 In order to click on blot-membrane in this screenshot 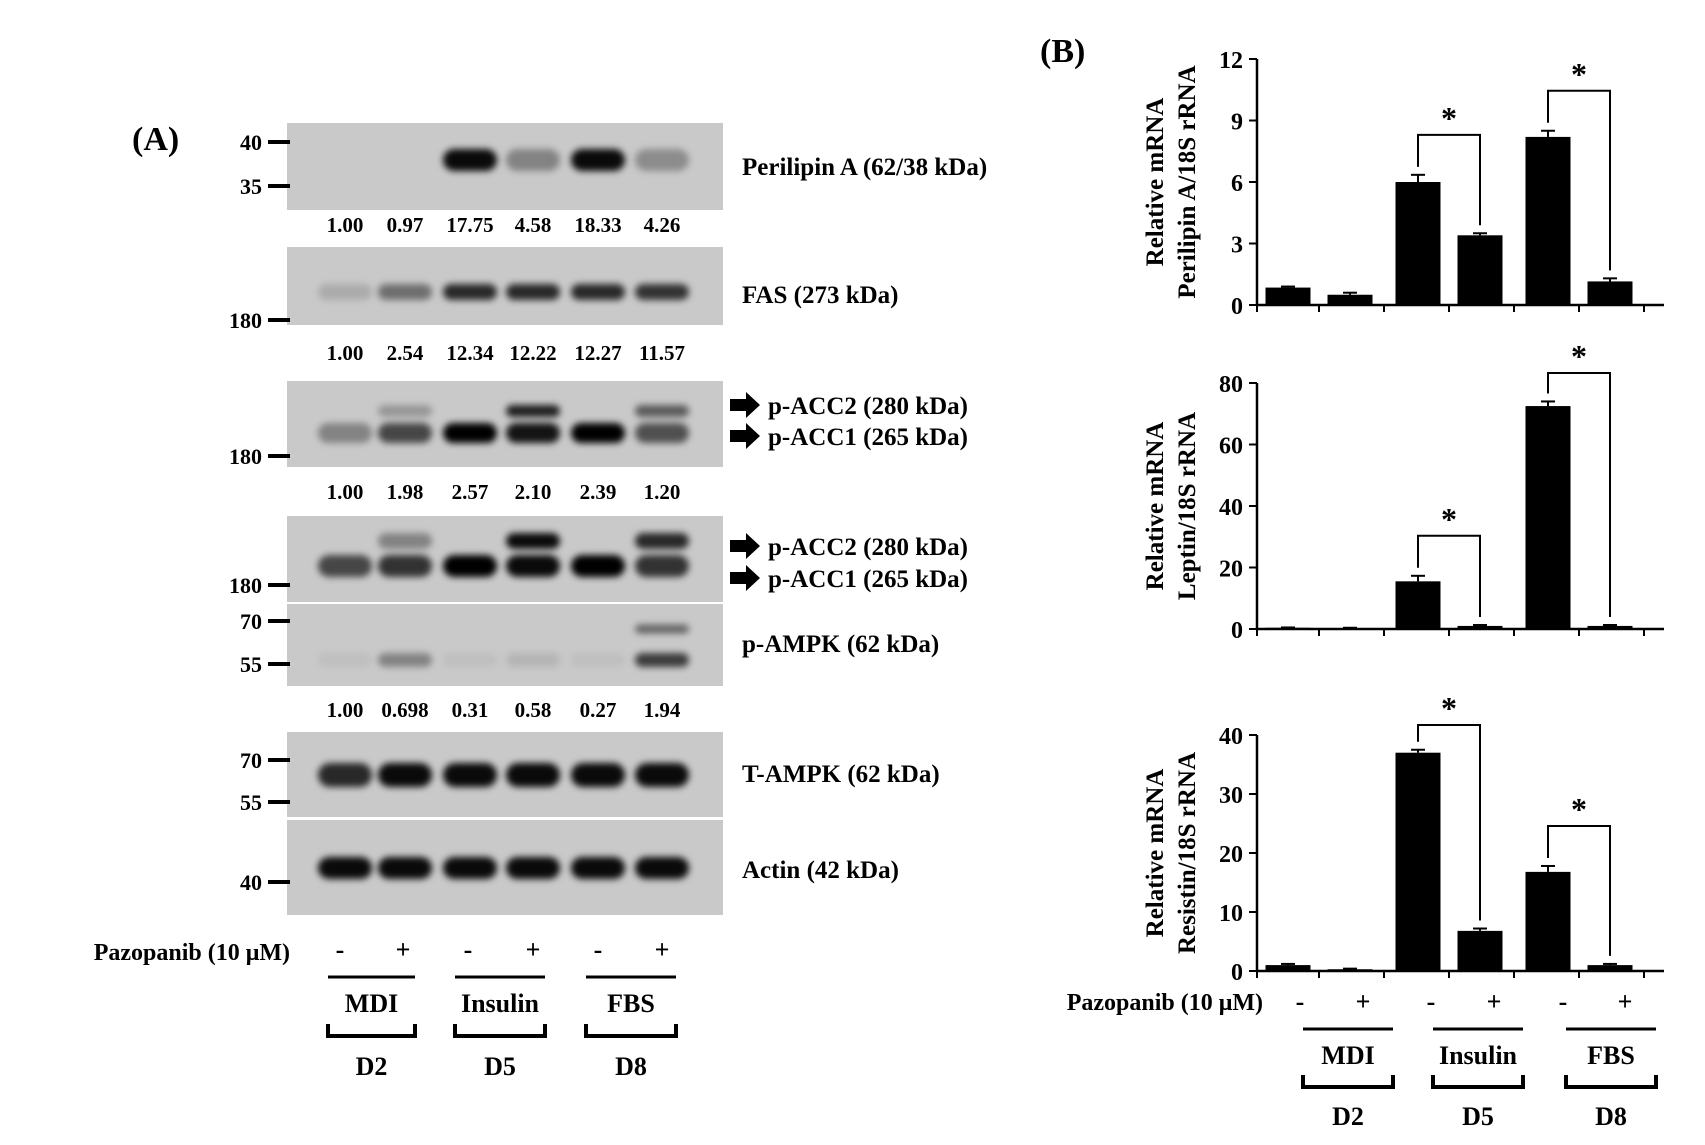, I will do `click(505, 645)`.